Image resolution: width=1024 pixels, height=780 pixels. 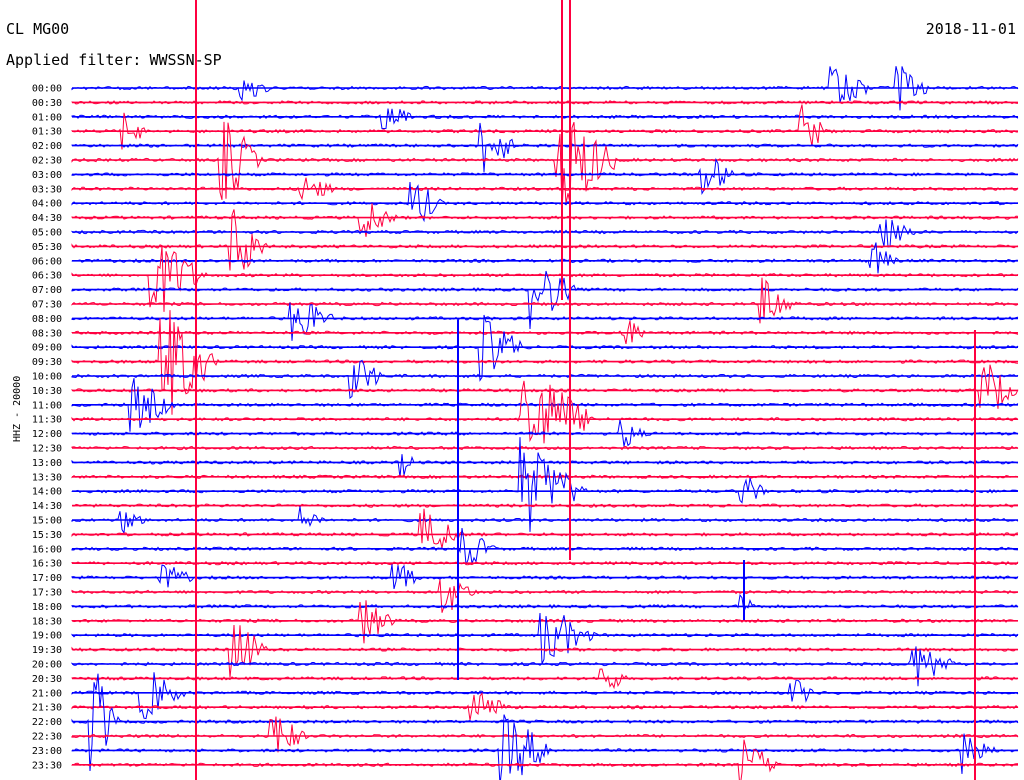 What do you see at coordinates (17, 408) in the screenshot?
I see `y-axis-label: HHZ - 20000` at bounding box center [17, 408].